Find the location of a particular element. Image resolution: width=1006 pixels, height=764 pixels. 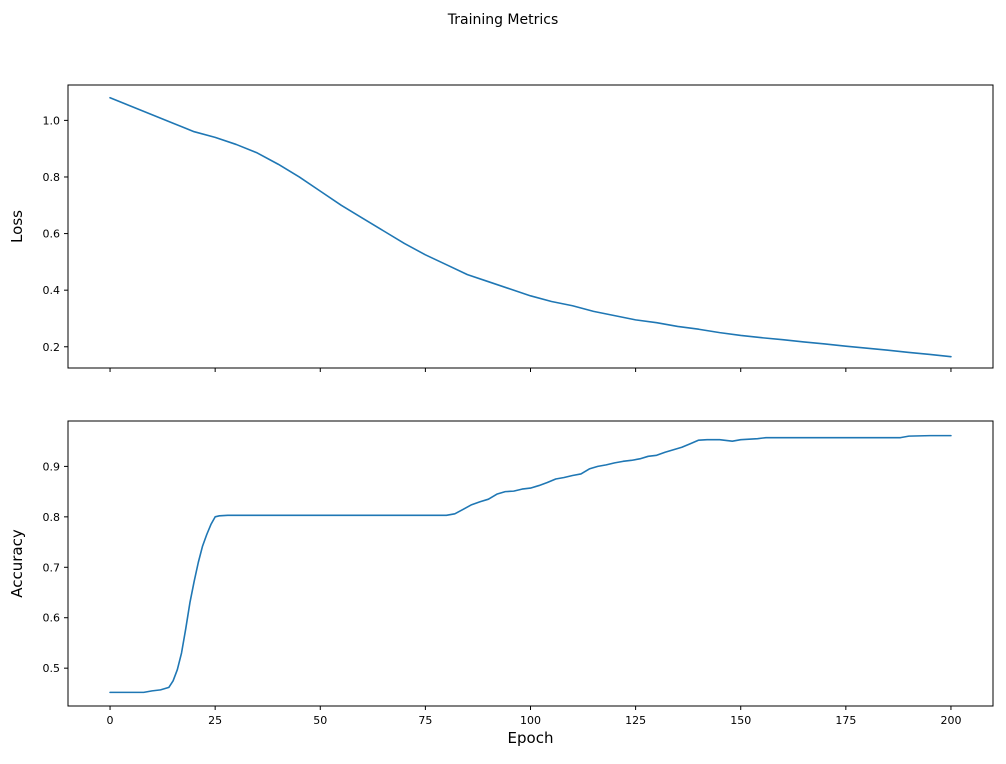

y-tick-label: 0.9 is located at coordinates (52, 466).